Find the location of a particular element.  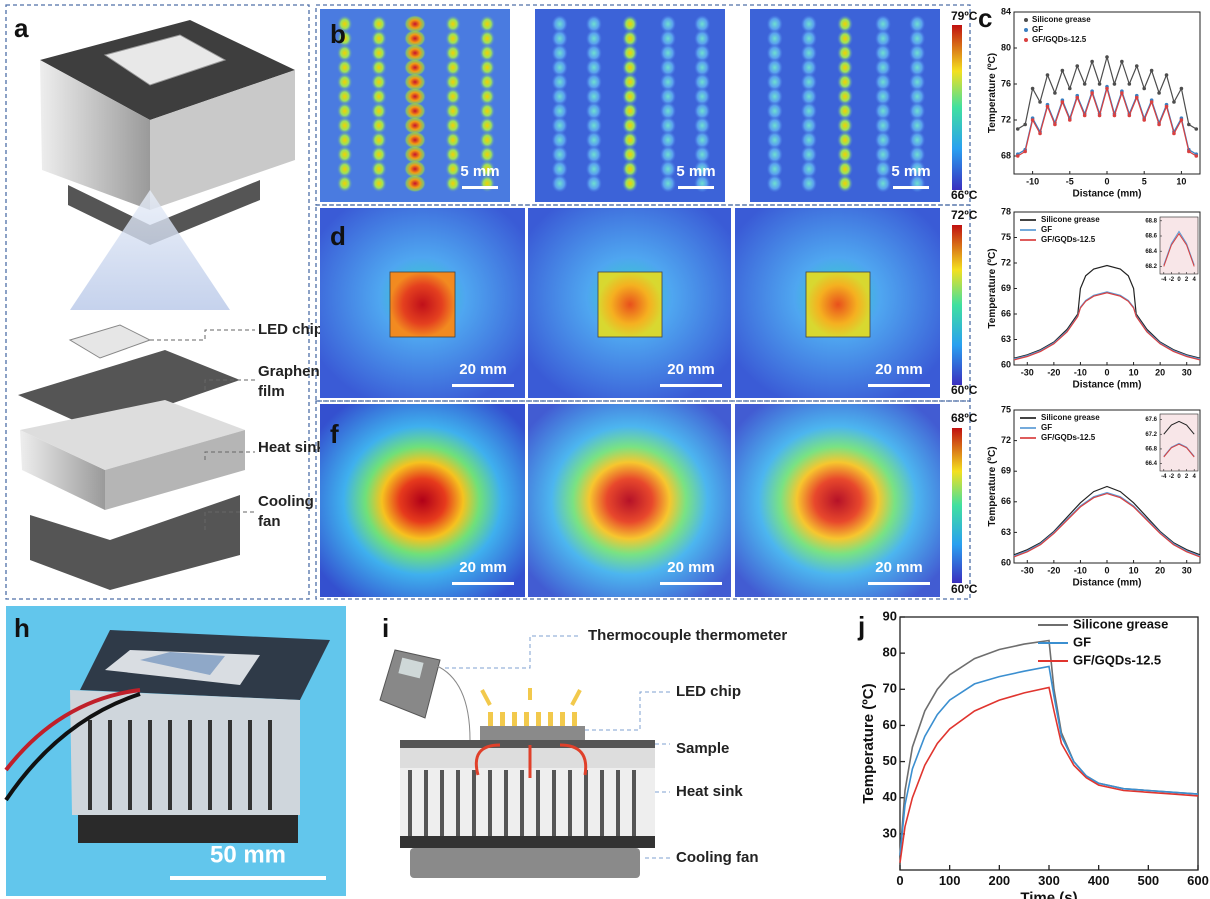

legend-marker is located at coordinates (1026, 40).